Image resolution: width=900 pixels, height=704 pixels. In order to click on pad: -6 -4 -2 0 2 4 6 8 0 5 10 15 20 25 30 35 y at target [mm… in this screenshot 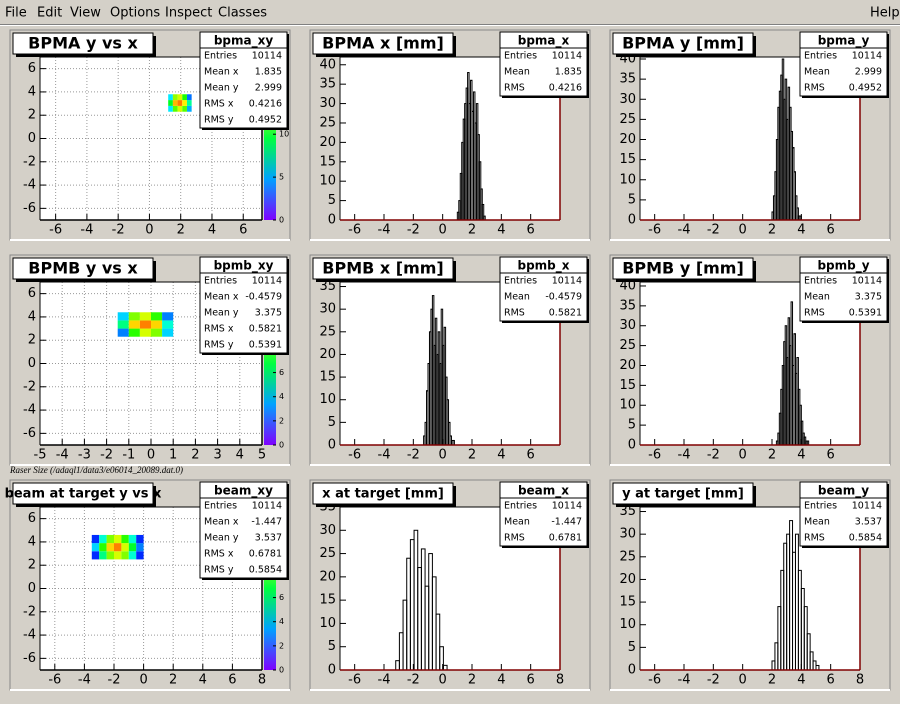, I will do `click(750, 585)`.